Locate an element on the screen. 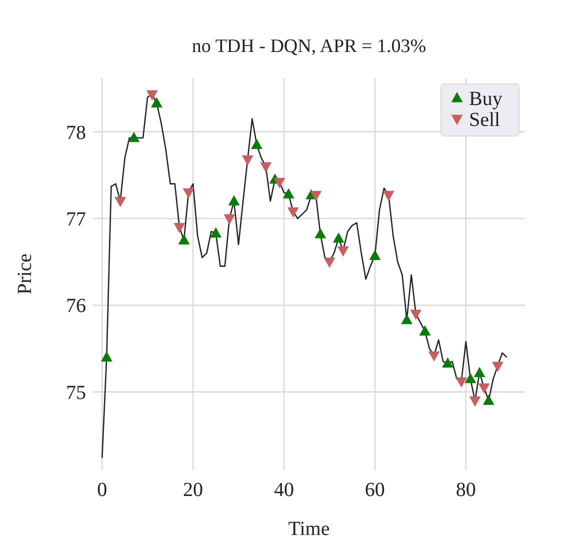  y-tick-label: 75 is located at coordinates (76, 393).